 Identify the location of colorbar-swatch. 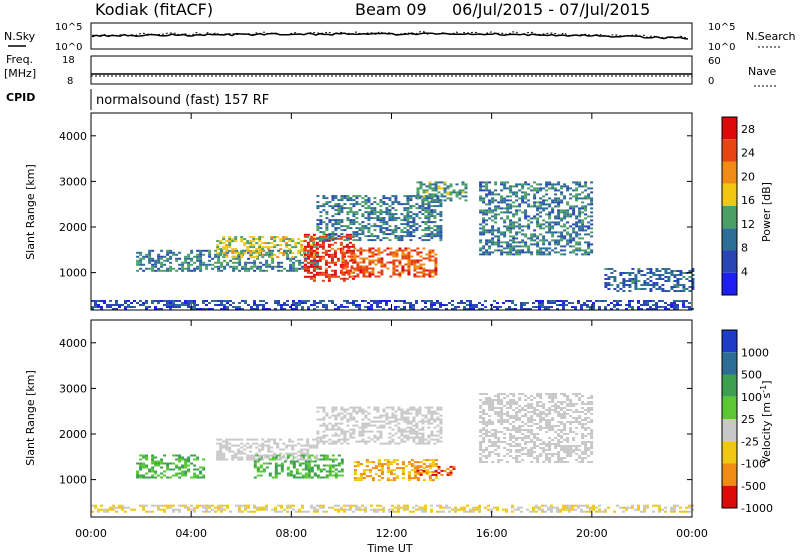
(729, 150).